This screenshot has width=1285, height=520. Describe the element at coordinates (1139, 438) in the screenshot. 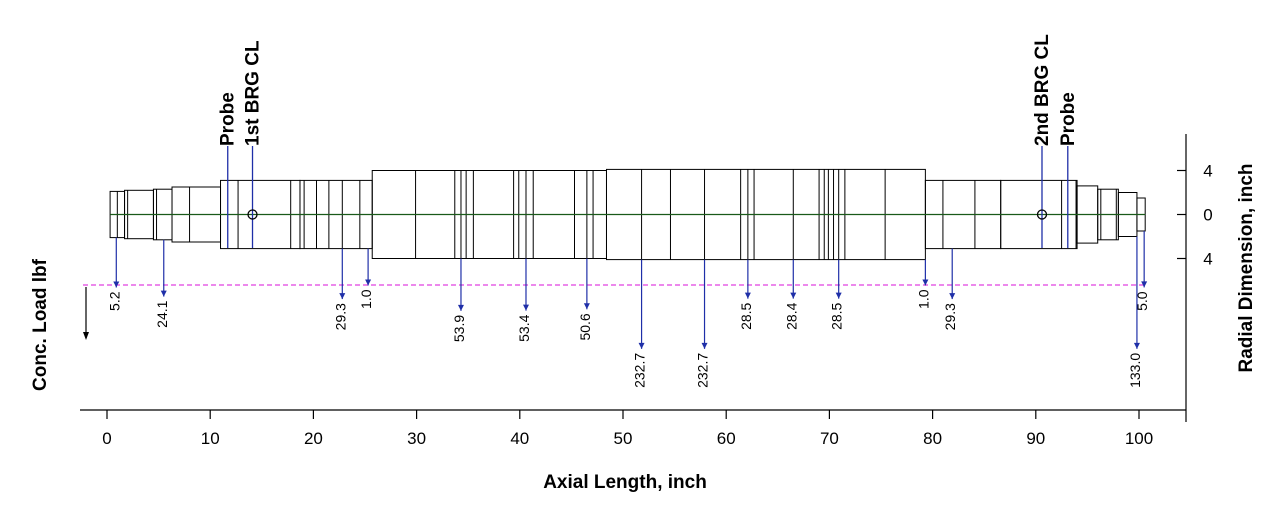

I see `x-tick-label: 100` at that location.